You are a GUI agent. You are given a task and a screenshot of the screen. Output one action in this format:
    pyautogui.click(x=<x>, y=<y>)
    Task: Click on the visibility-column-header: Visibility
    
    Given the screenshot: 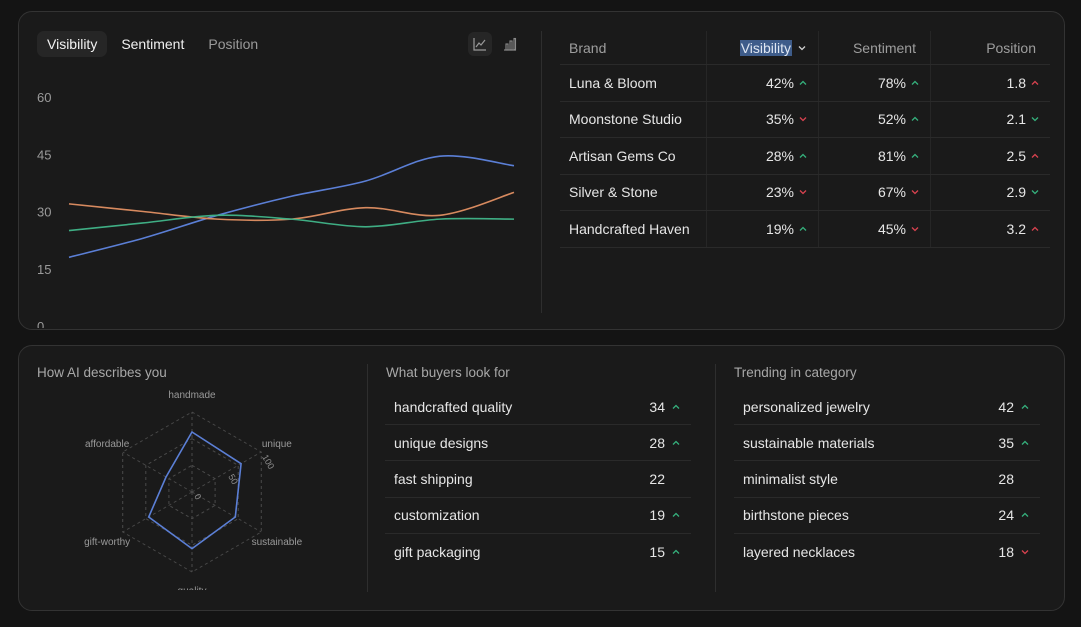 What is the action you would take?
    pyautogui.click(x=763, y=47)
    